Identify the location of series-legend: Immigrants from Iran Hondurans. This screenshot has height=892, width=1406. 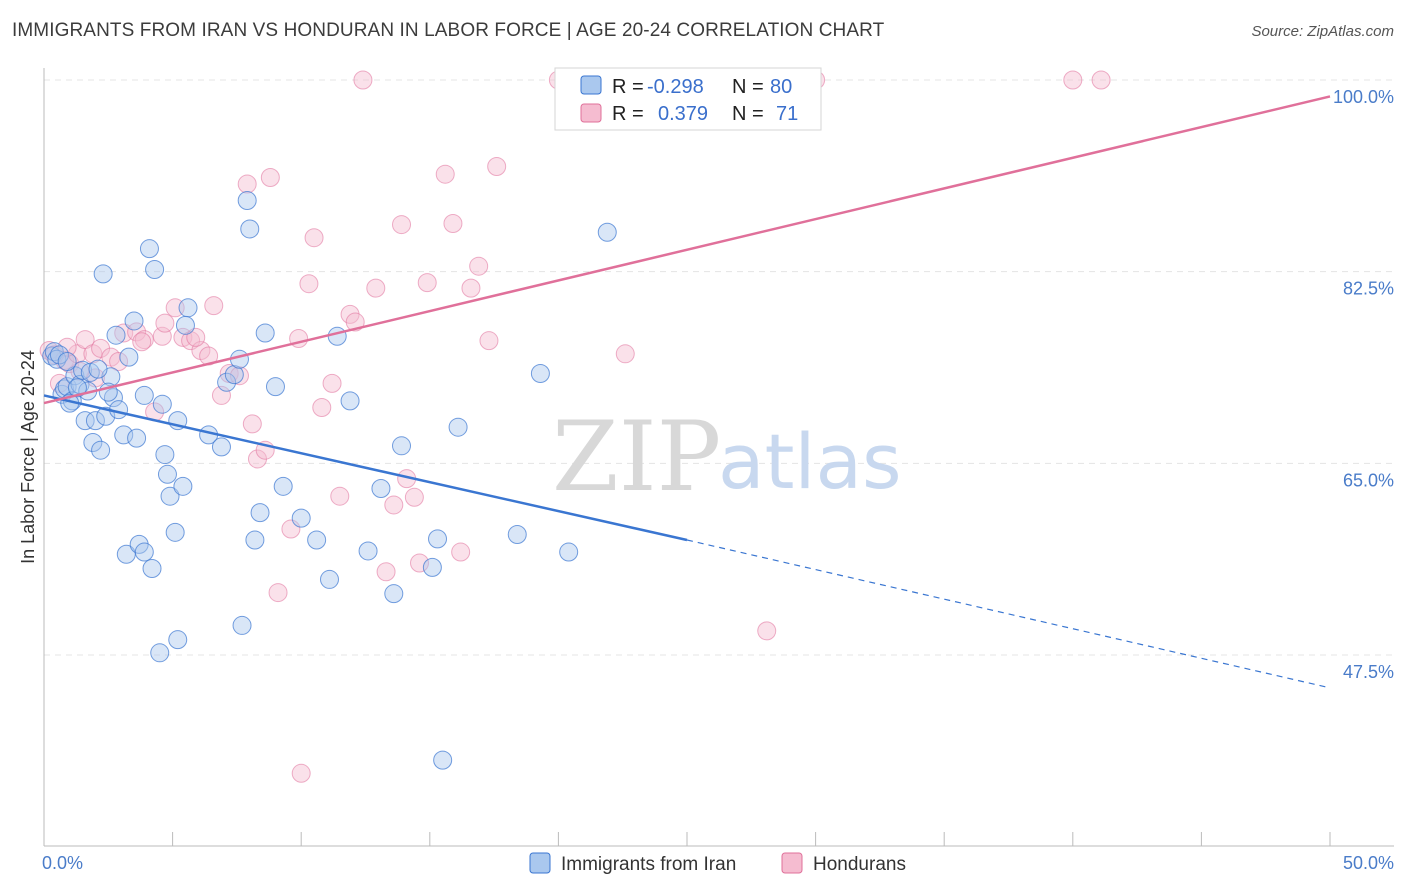
(717, 863).